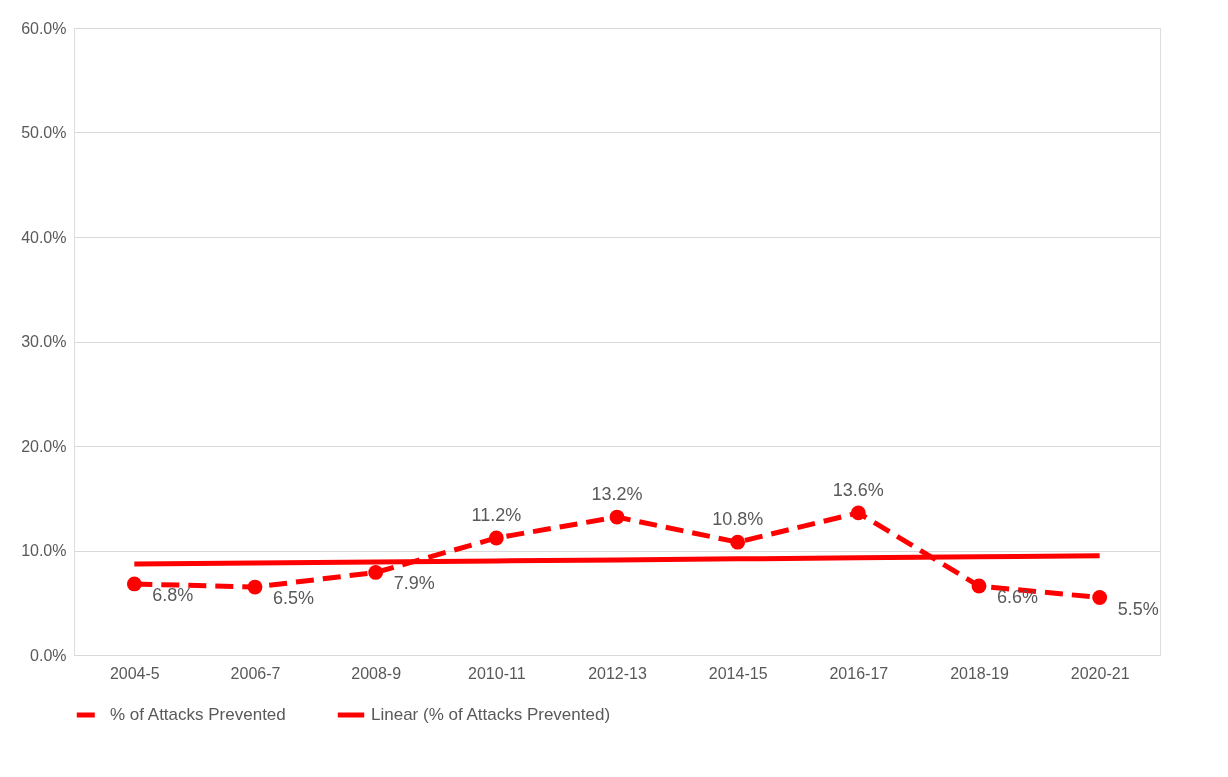 The image size is (1228, 777). I want to click on legend-label: Linear (% of Attacks Prevented), so click(491, 714).